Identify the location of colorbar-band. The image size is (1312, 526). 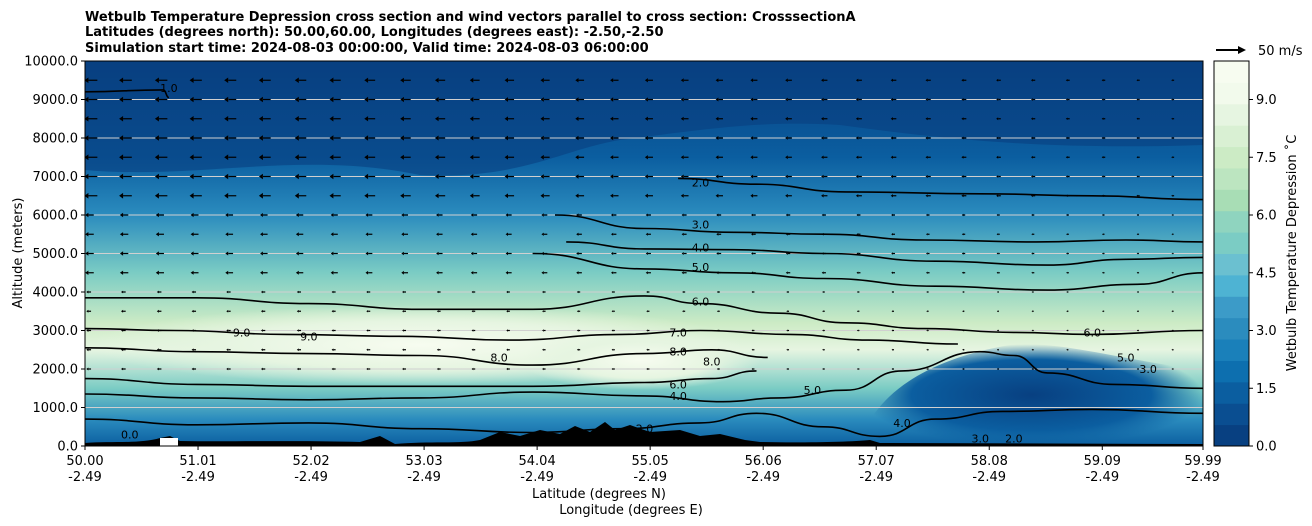
(1231, 414).